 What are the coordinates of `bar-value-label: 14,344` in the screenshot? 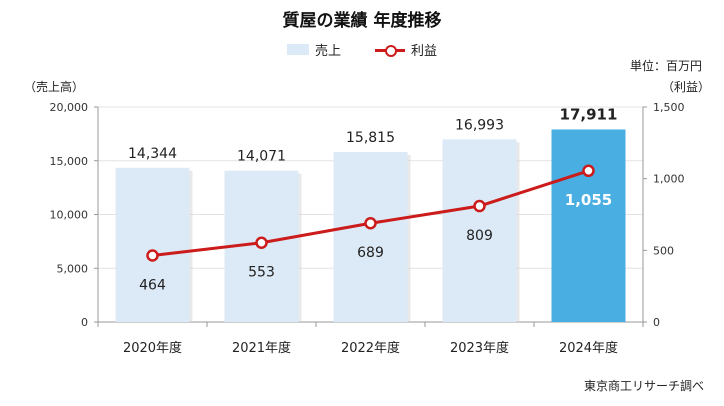 It's located at (152, 154).